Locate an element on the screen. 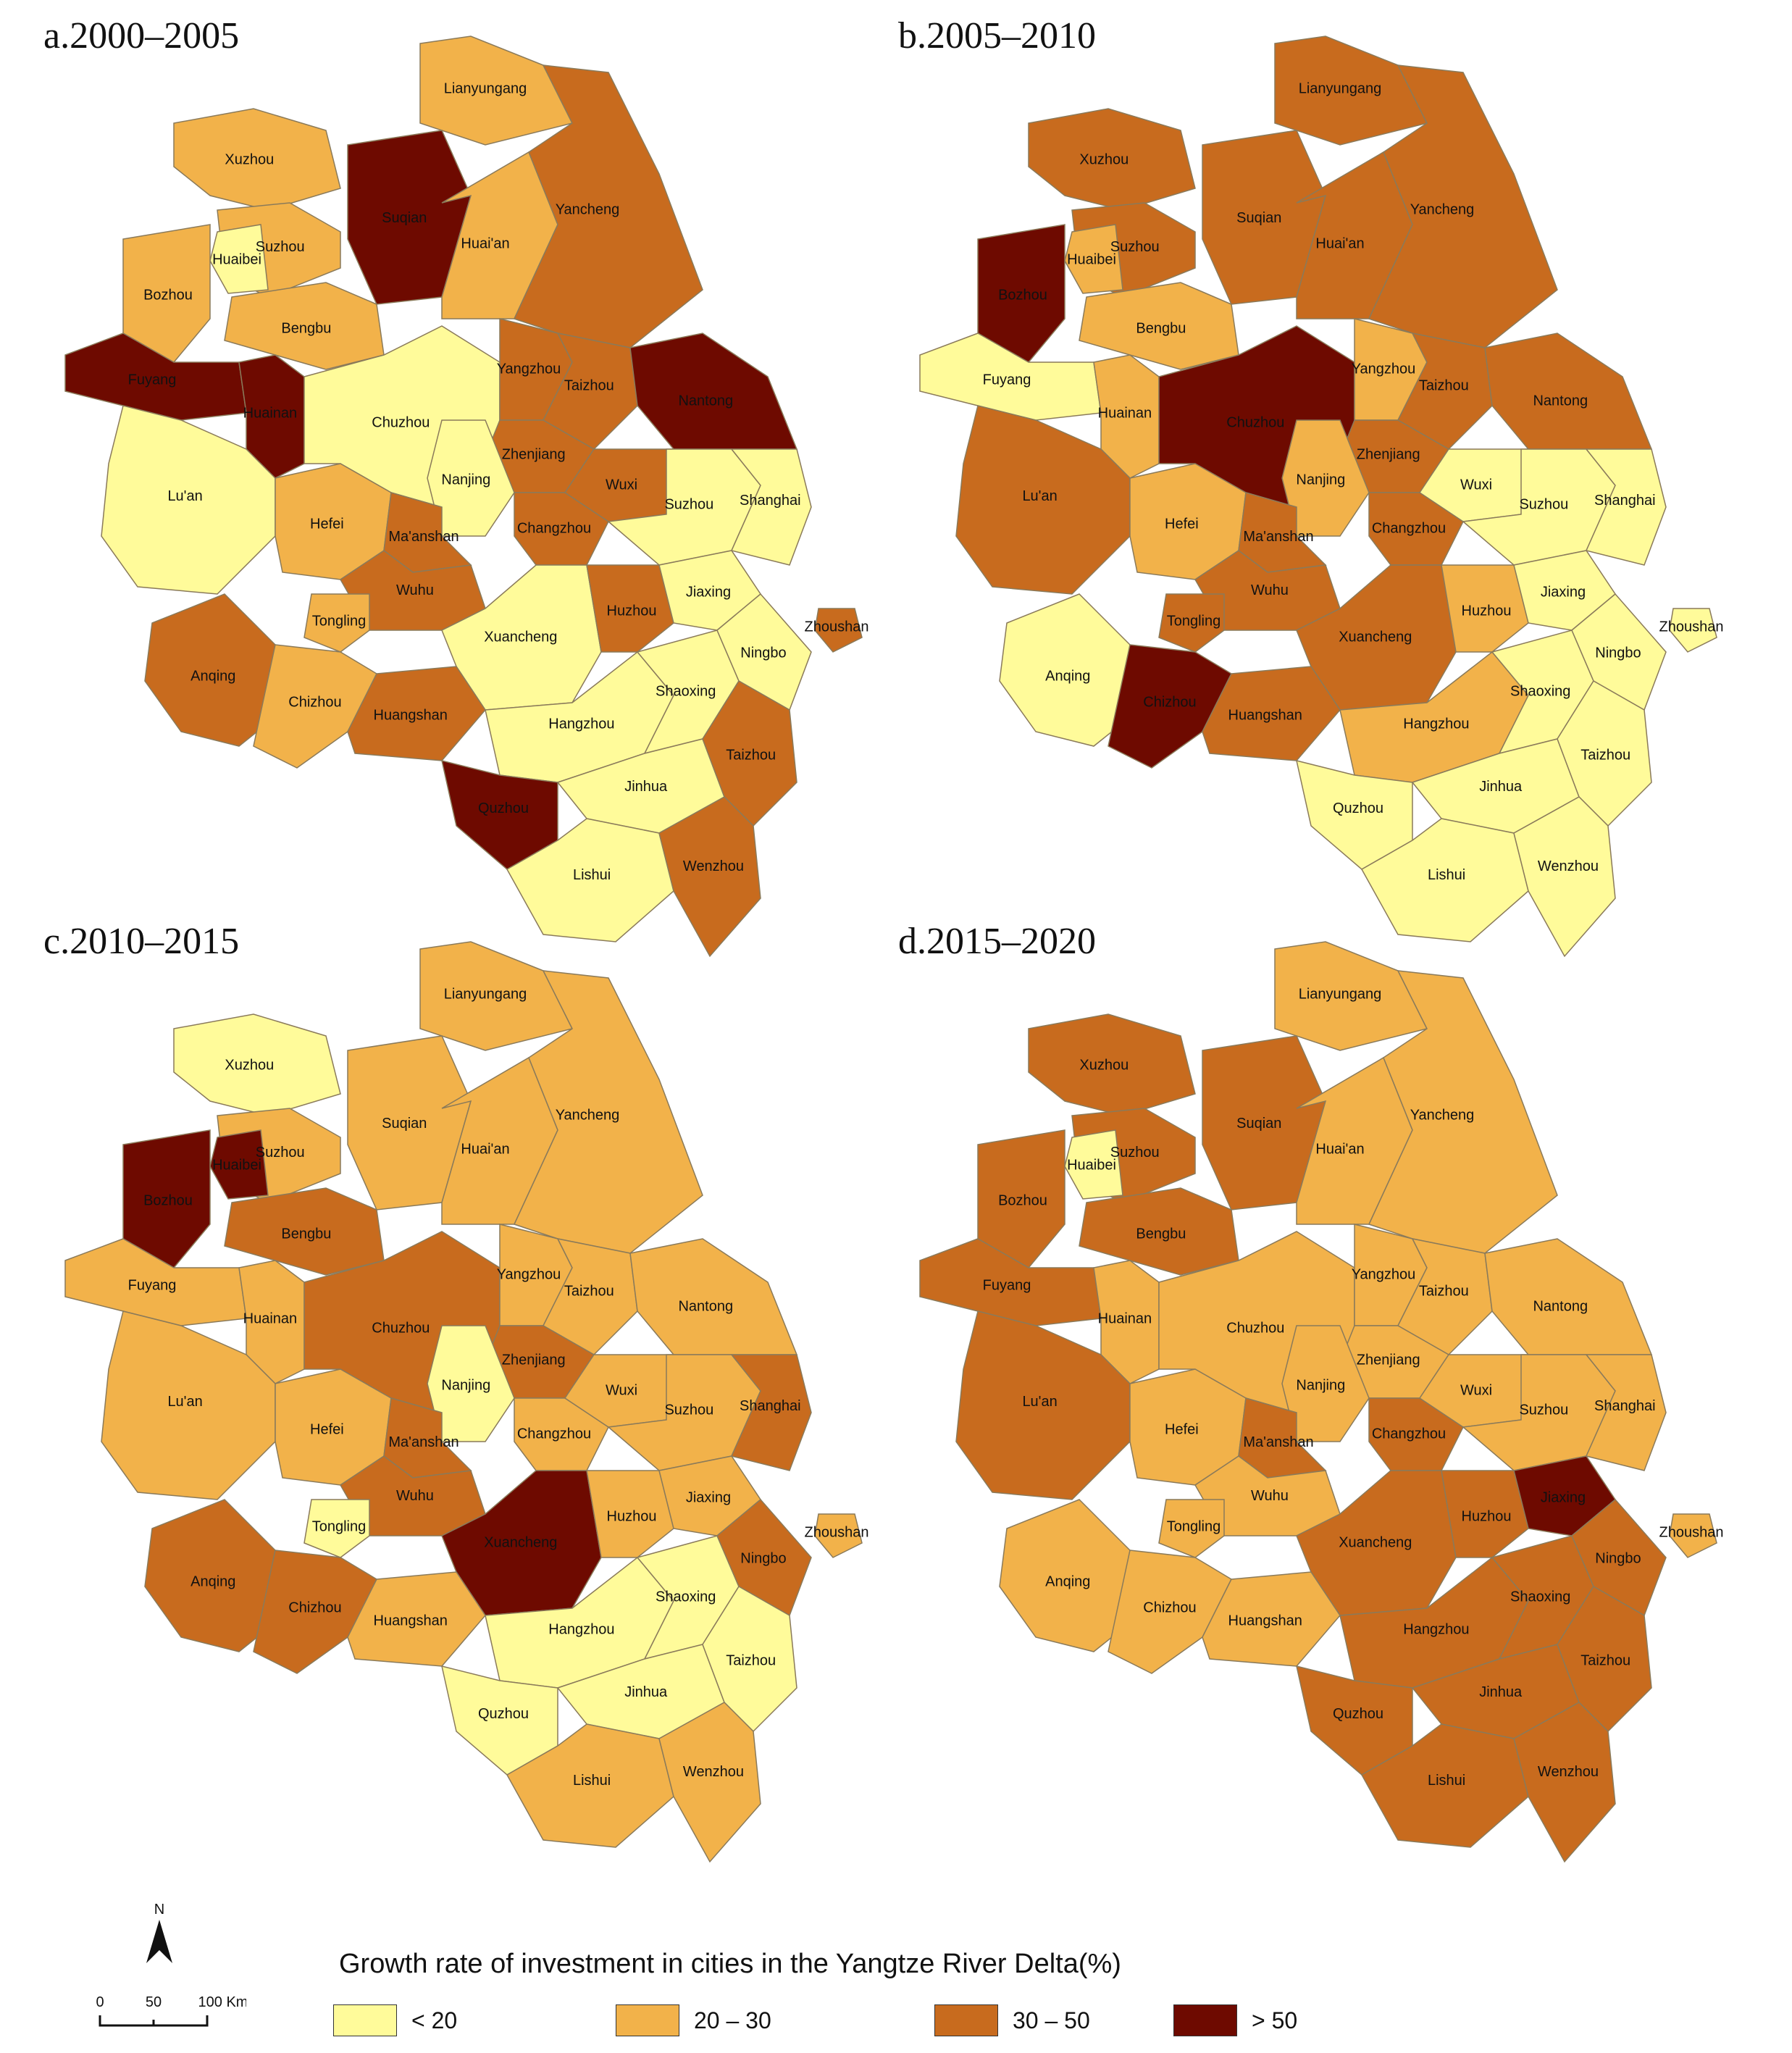  city-label-chuzhou: Chuzhou is located at coordinates (401, 423).